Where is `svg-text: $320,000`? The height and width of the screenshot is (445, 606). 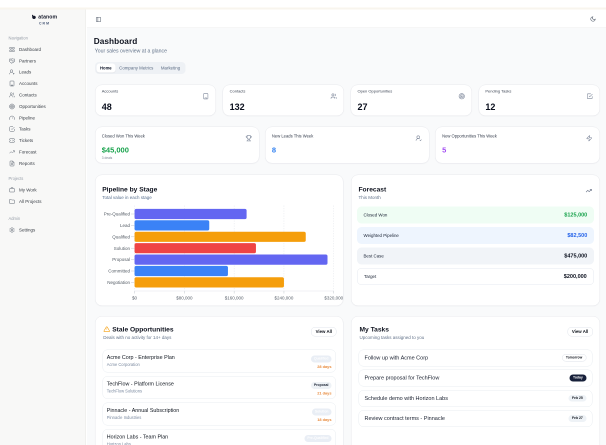 svg-text: $320,000 is located at coordinates (333, 297).